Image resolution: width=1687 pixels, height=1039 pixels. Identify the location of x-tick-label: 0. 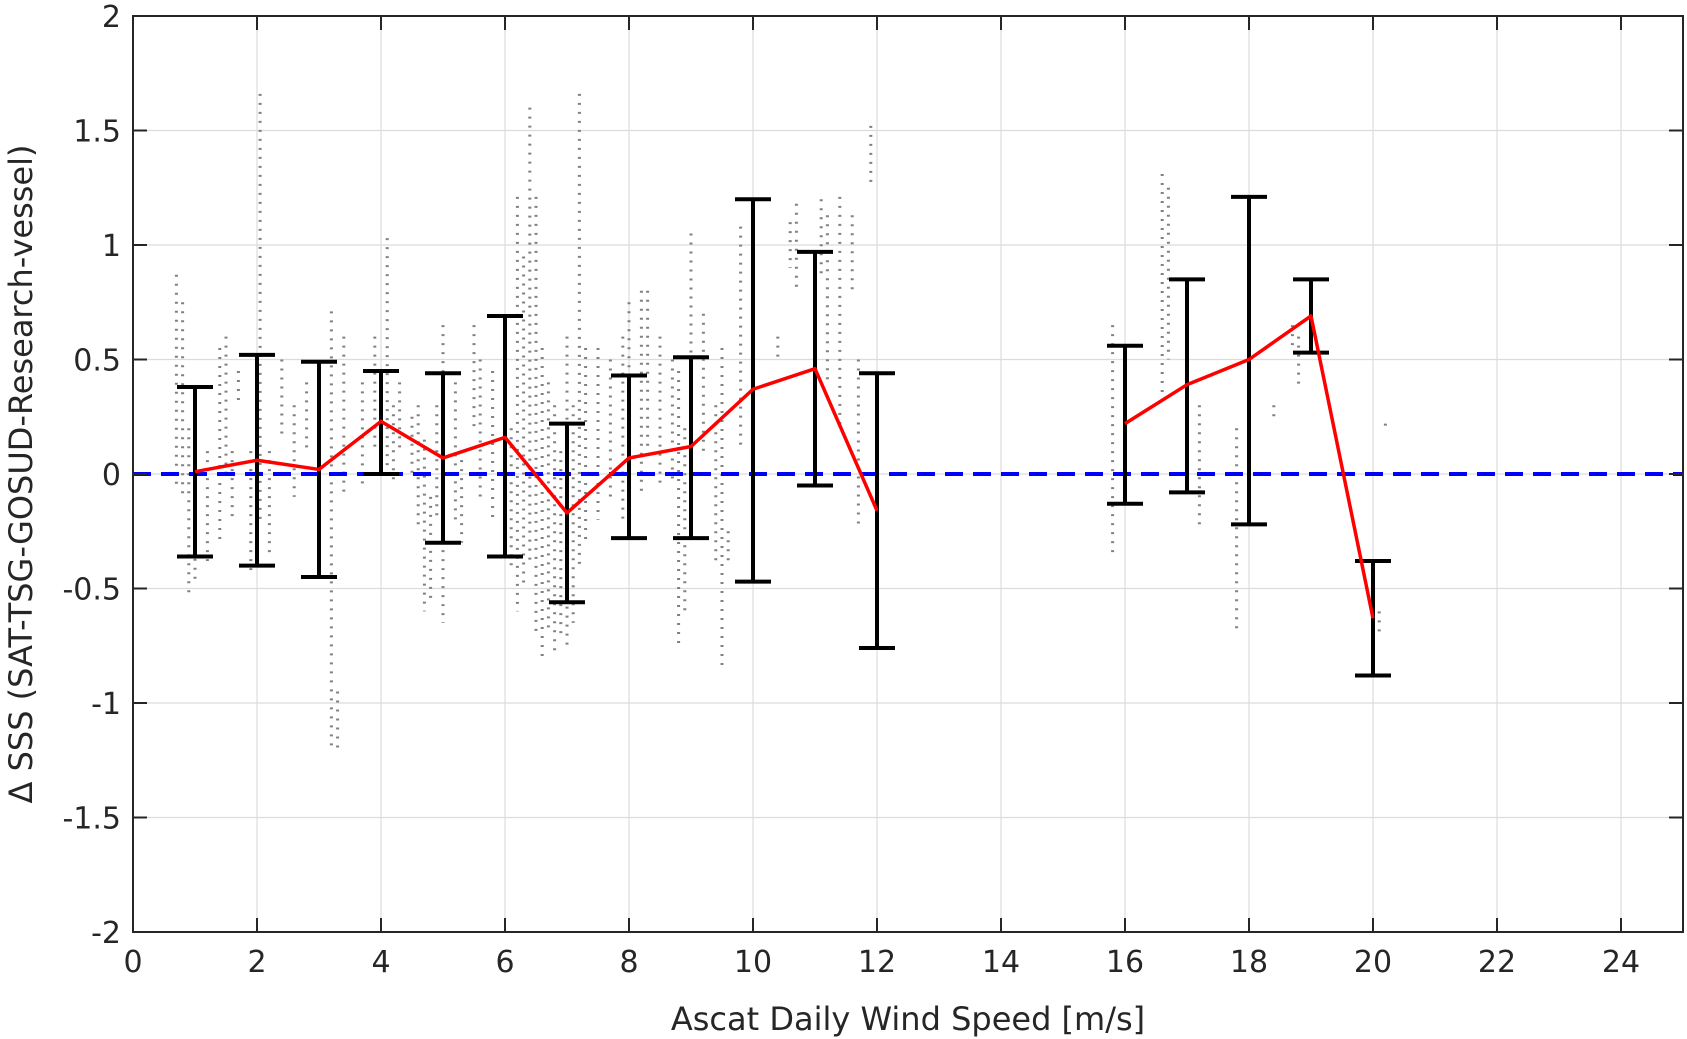
(132, 962).